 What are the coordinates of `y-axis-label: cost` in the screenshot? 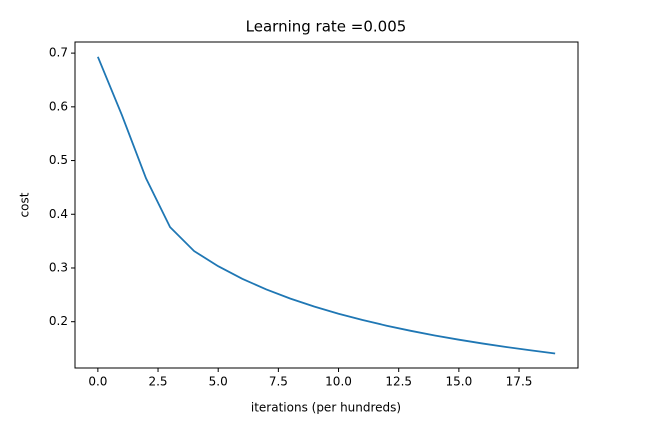 It's located at (25, 204).